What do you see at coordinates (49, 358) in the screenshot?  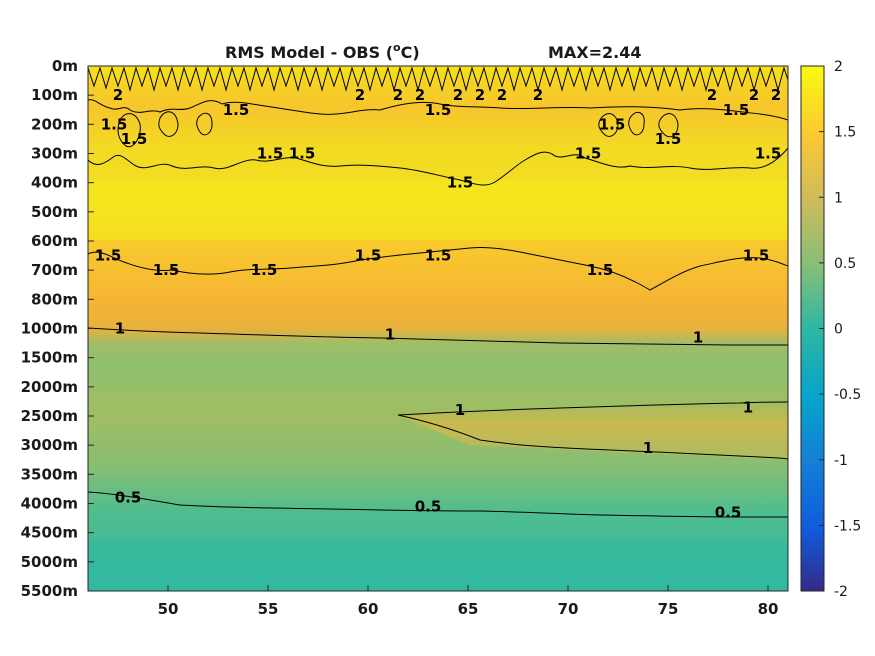 I see `y-tick-label: 1500m` at bounding box center [49, 358].